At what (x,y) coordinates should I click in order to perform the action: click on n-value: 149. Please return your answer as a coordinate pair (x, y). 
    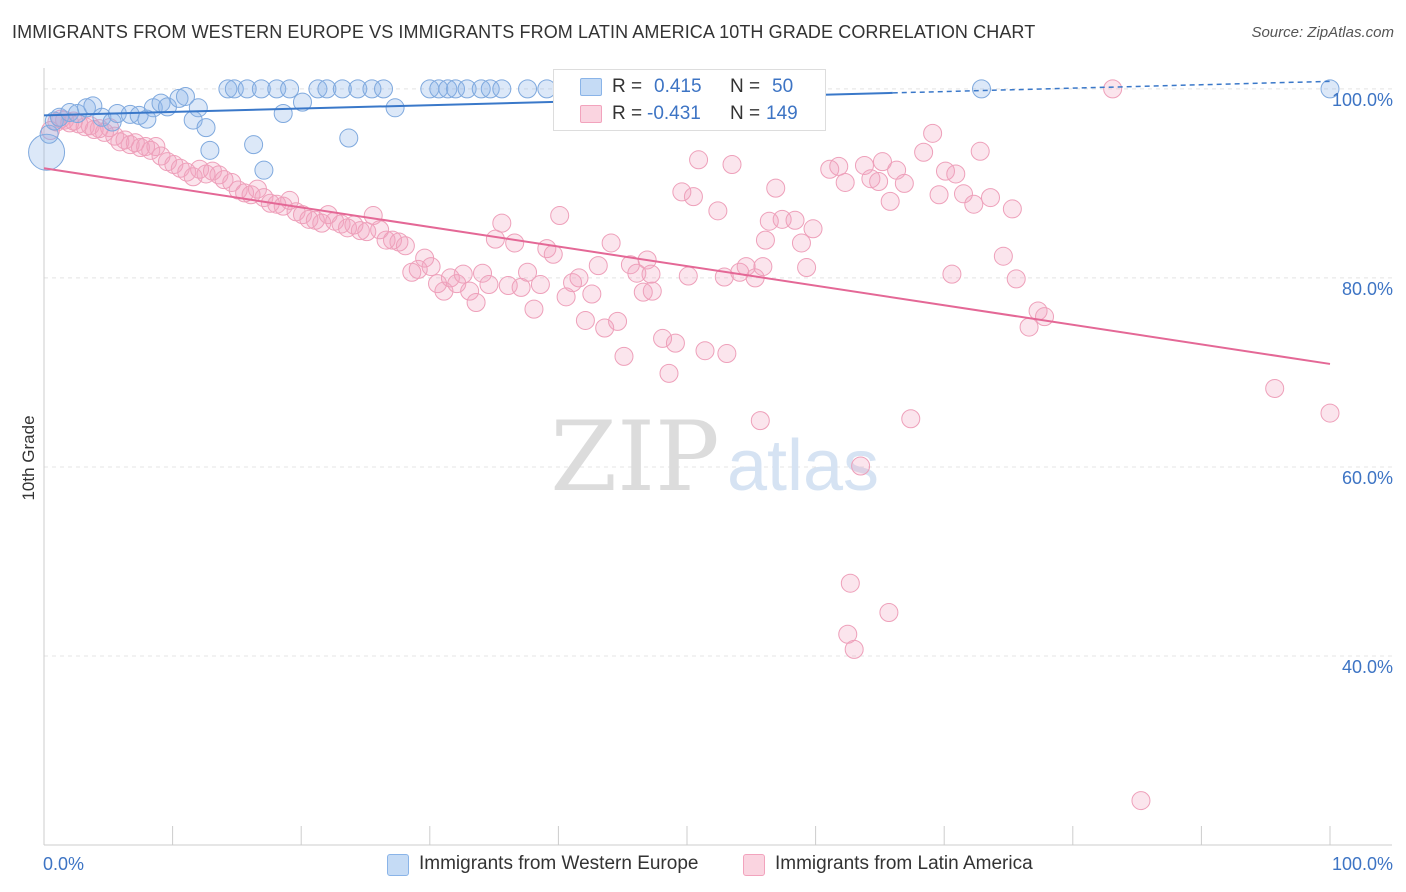
    Looking at the image, I should click on (782, 113).